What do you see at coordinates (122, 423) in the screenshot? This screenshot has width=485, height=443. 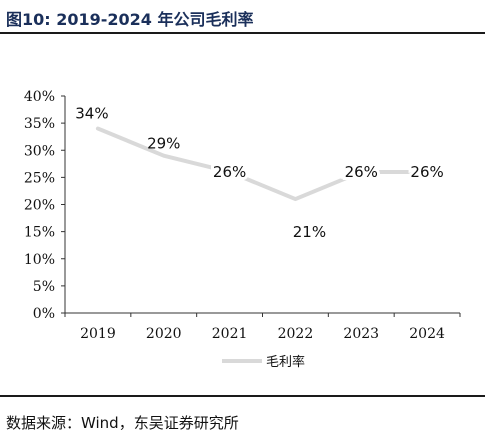 I see `source-note: 数据来源：Wind，东吴证券研究所` at bounding box center [122, 423].